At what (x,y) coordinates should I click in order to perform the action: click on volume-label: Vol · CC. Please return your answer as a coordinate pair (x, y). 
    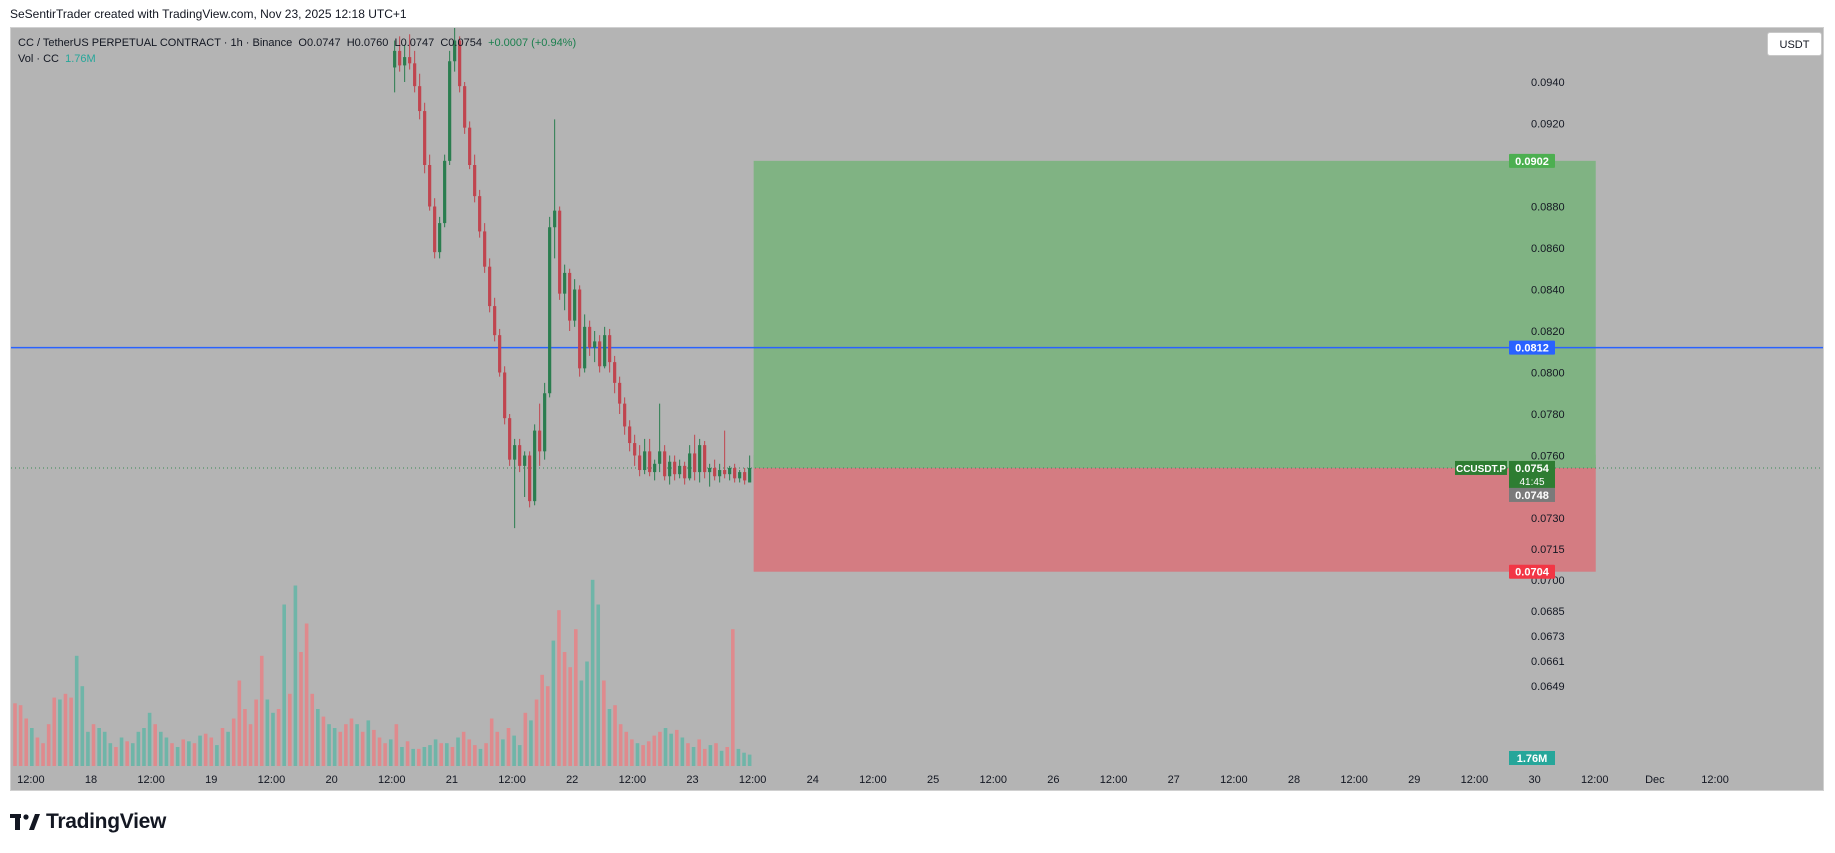
    Looking at the image, I should click on (38, 59).